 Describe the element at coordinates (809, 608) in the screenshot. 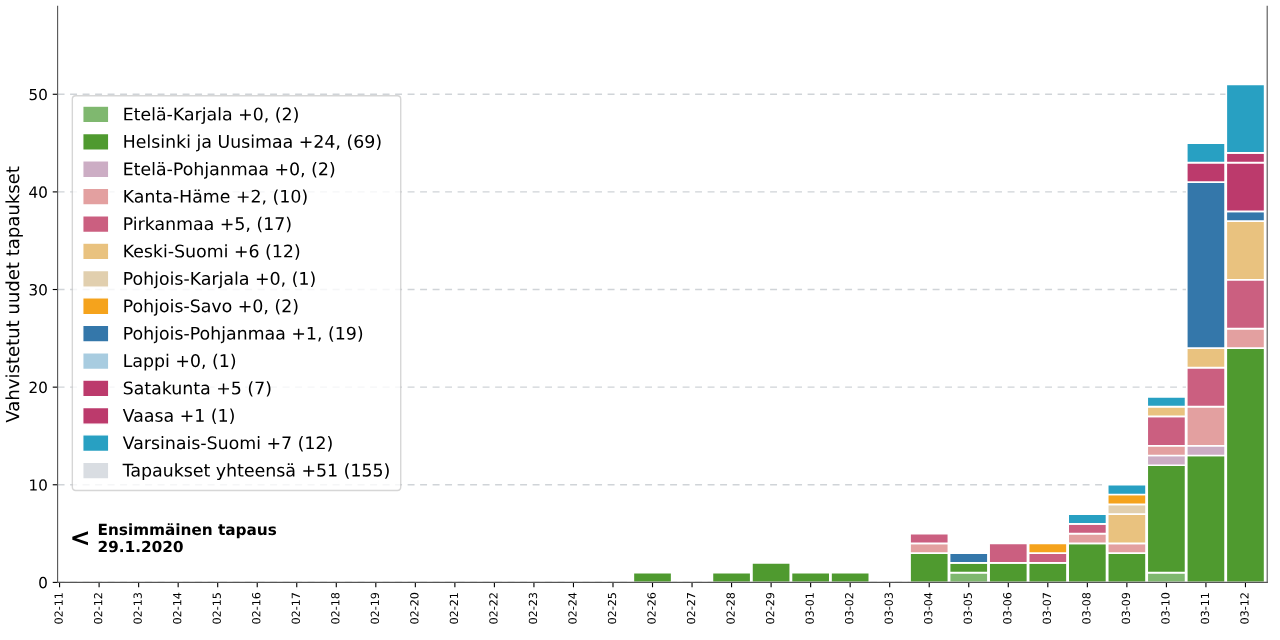

I see `x-tick-label: 03-01` at that location.